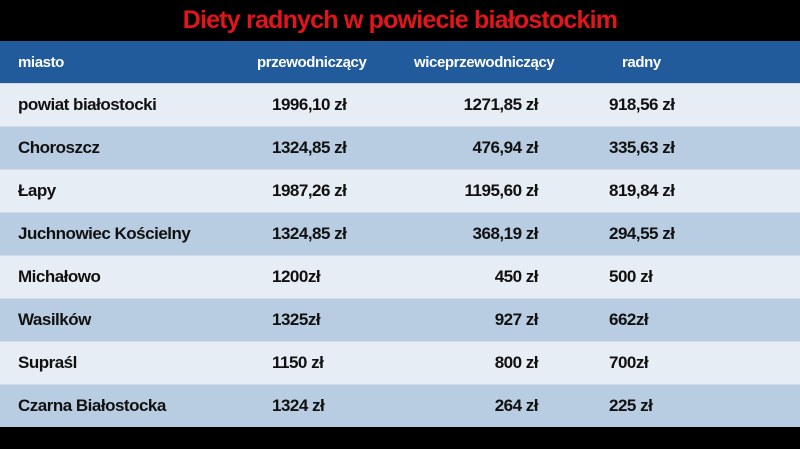 The width and height of the screenshot is (800, 449). I want to click on cell-przewodniczacy: 1150 zł, so click(298, 362).